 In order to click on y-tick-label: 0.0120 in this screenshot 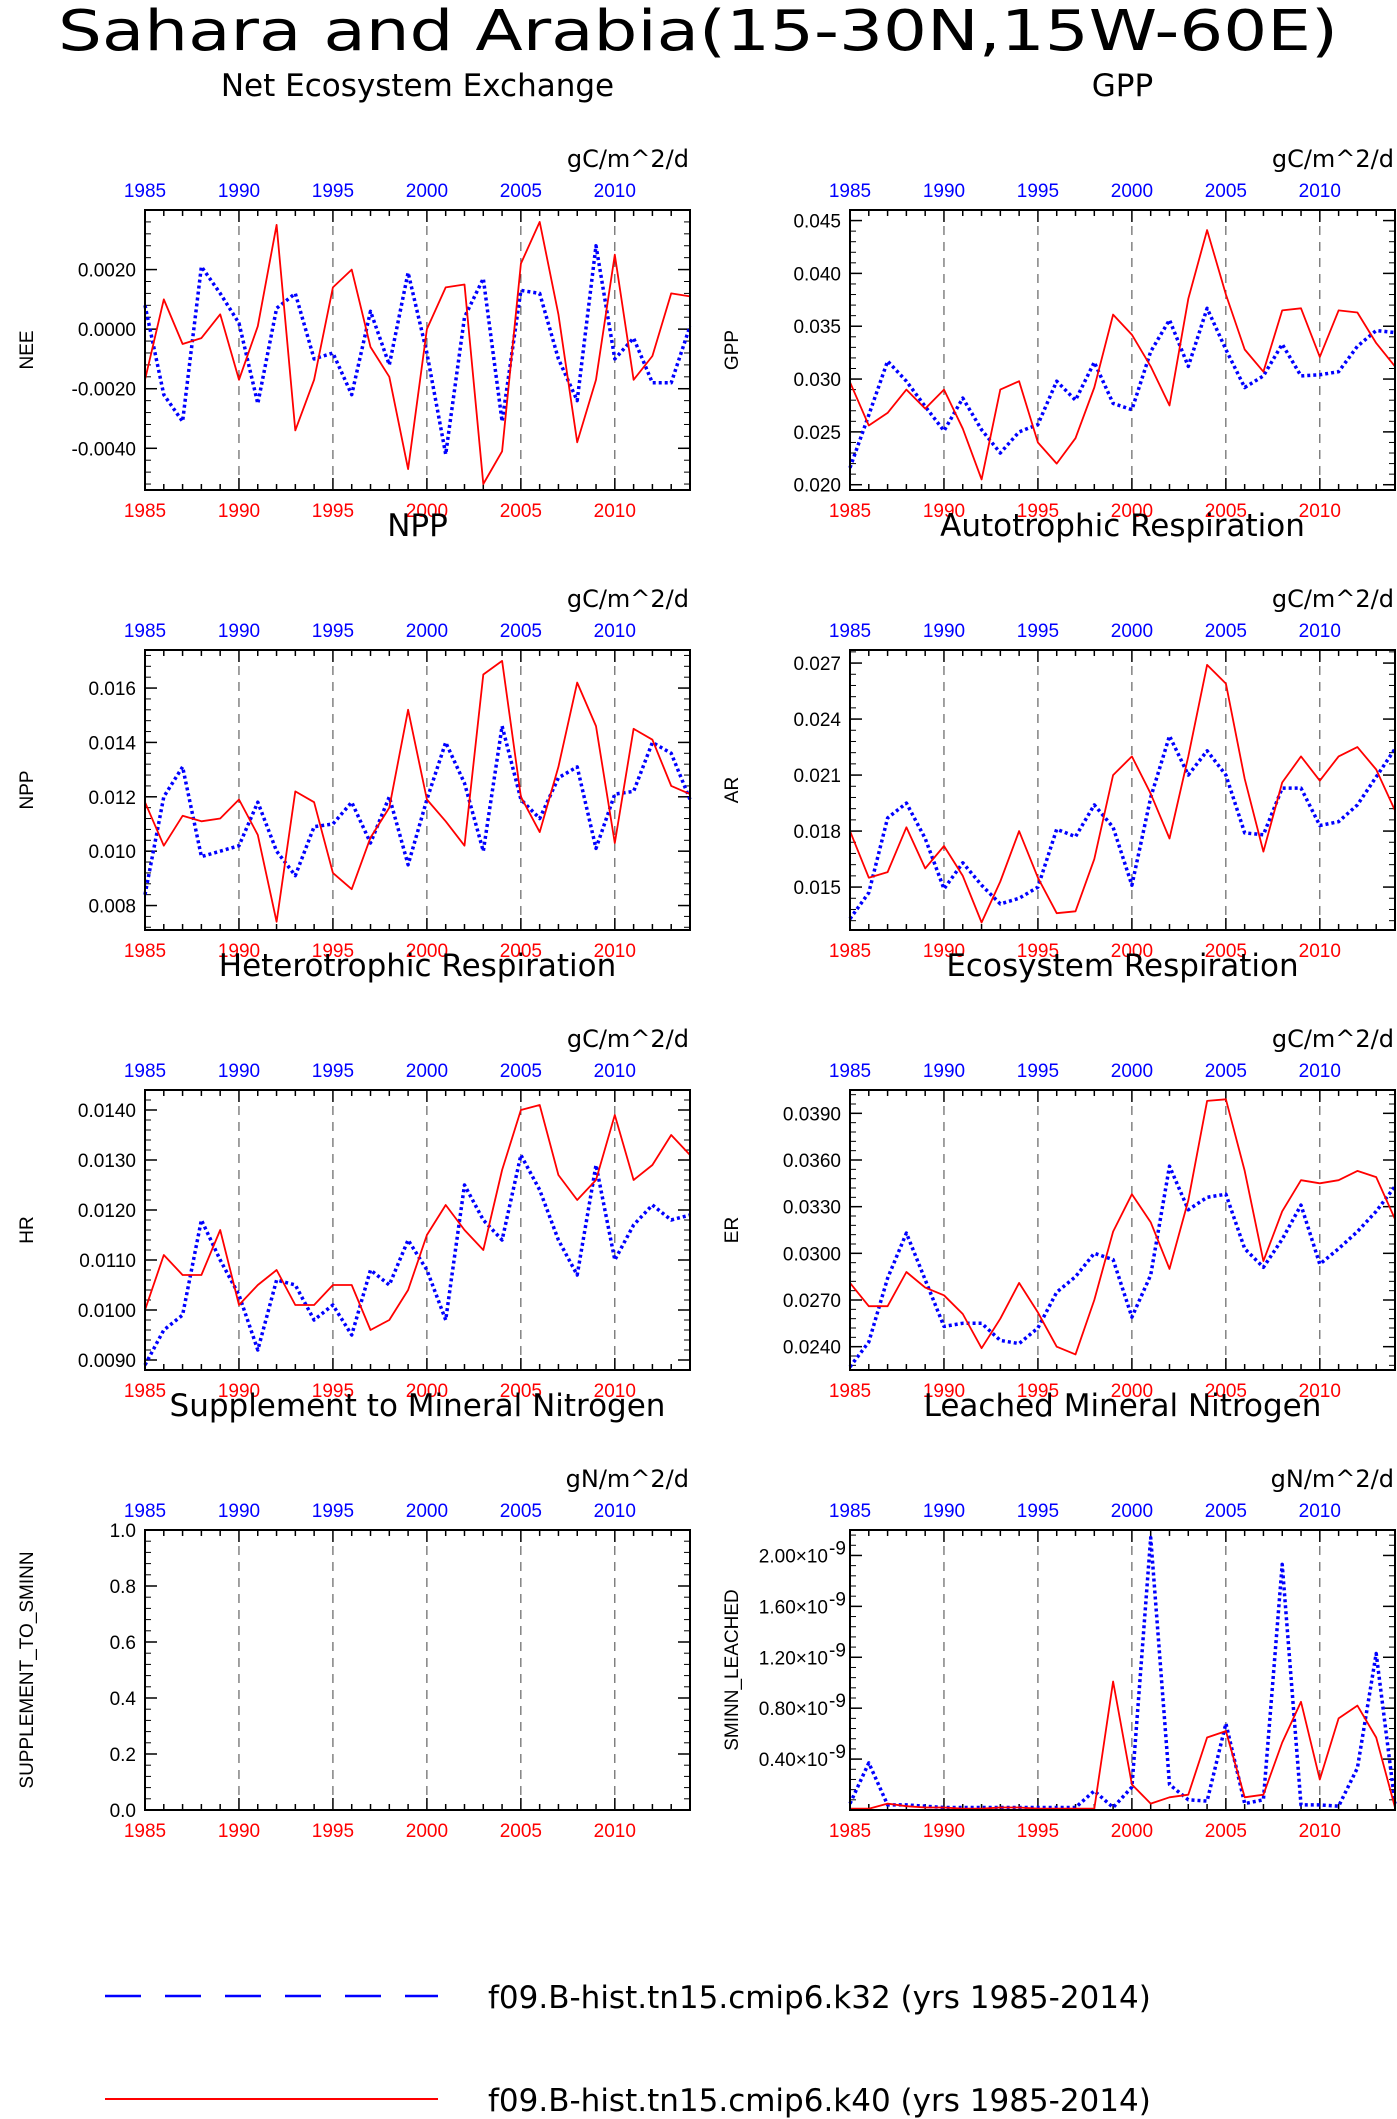, I will do `click(107, 1211)`.